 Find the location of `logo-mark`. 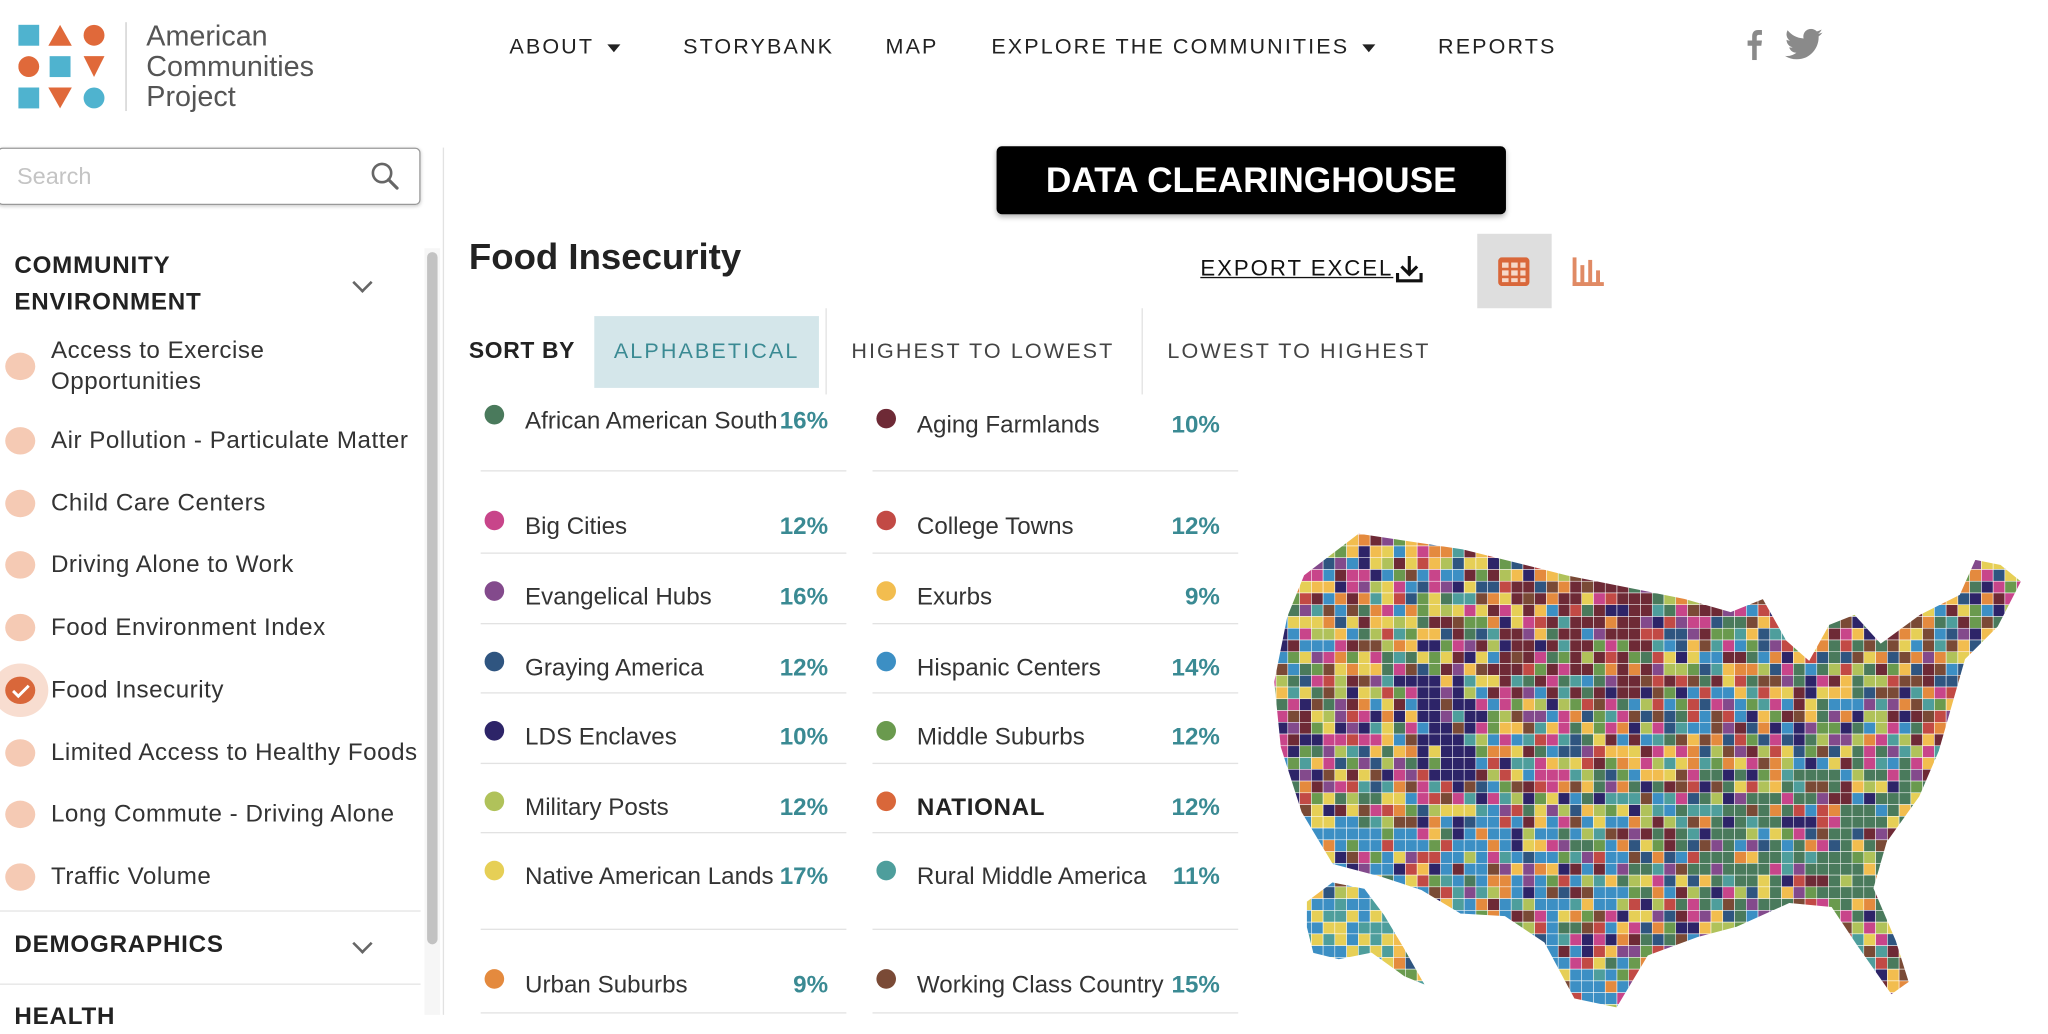

logo-mark is located at coordinates (61, 67).